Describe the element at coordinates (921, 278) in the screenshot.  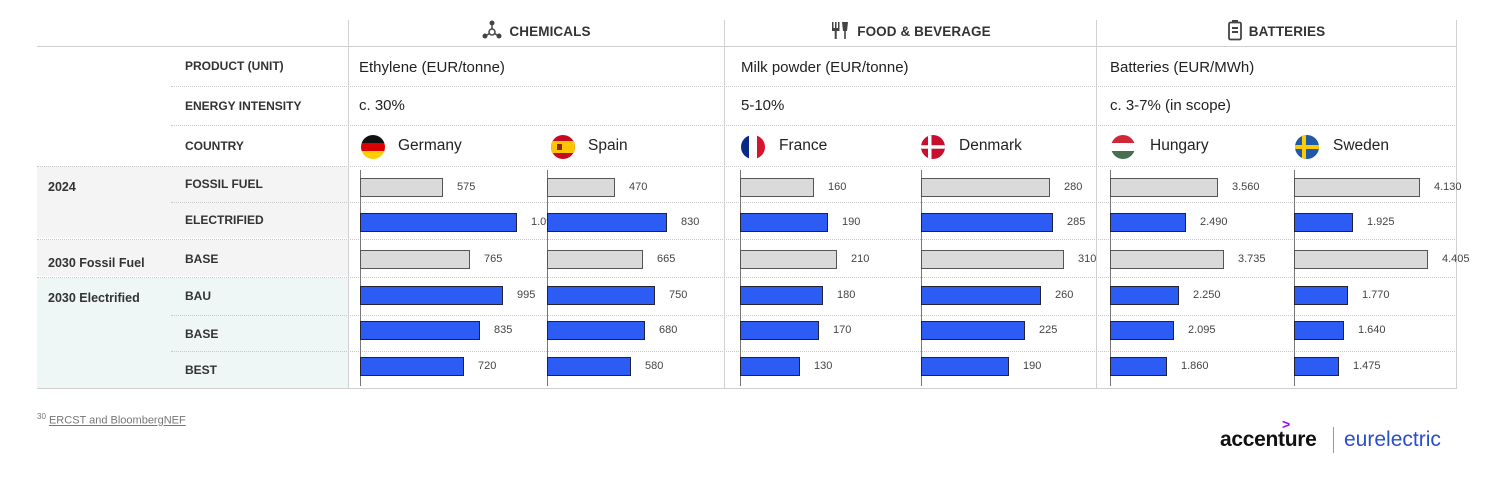
I see `axis-denmark` at that location.